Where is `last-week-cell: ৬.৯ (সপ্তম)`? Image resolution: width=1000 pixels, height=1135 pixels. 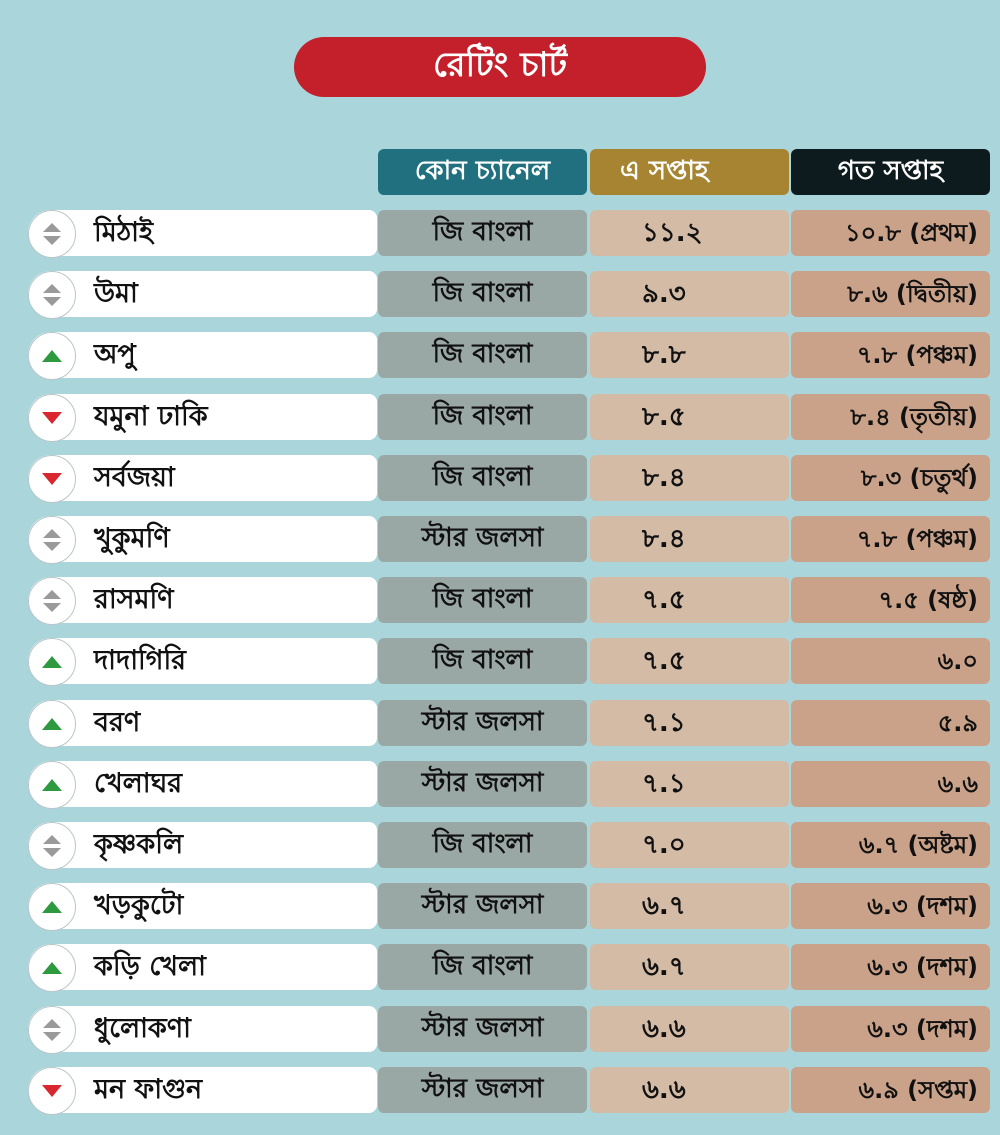 last-week-cell: ৬.৯ (সপ্তম) is located at coordinates (890, 1090).